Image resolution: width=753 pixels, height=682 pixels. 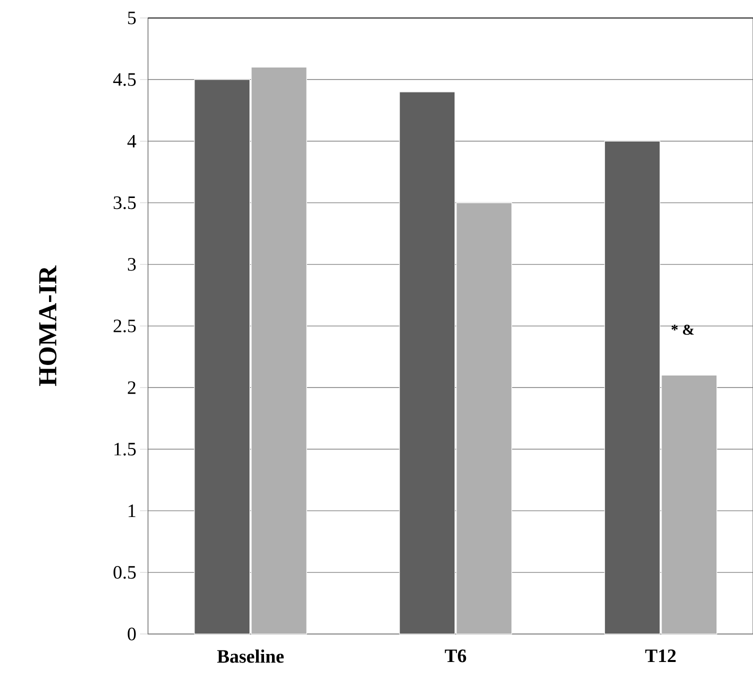 I want to click on y-tick-label: 0, so click(x=132, y=634).